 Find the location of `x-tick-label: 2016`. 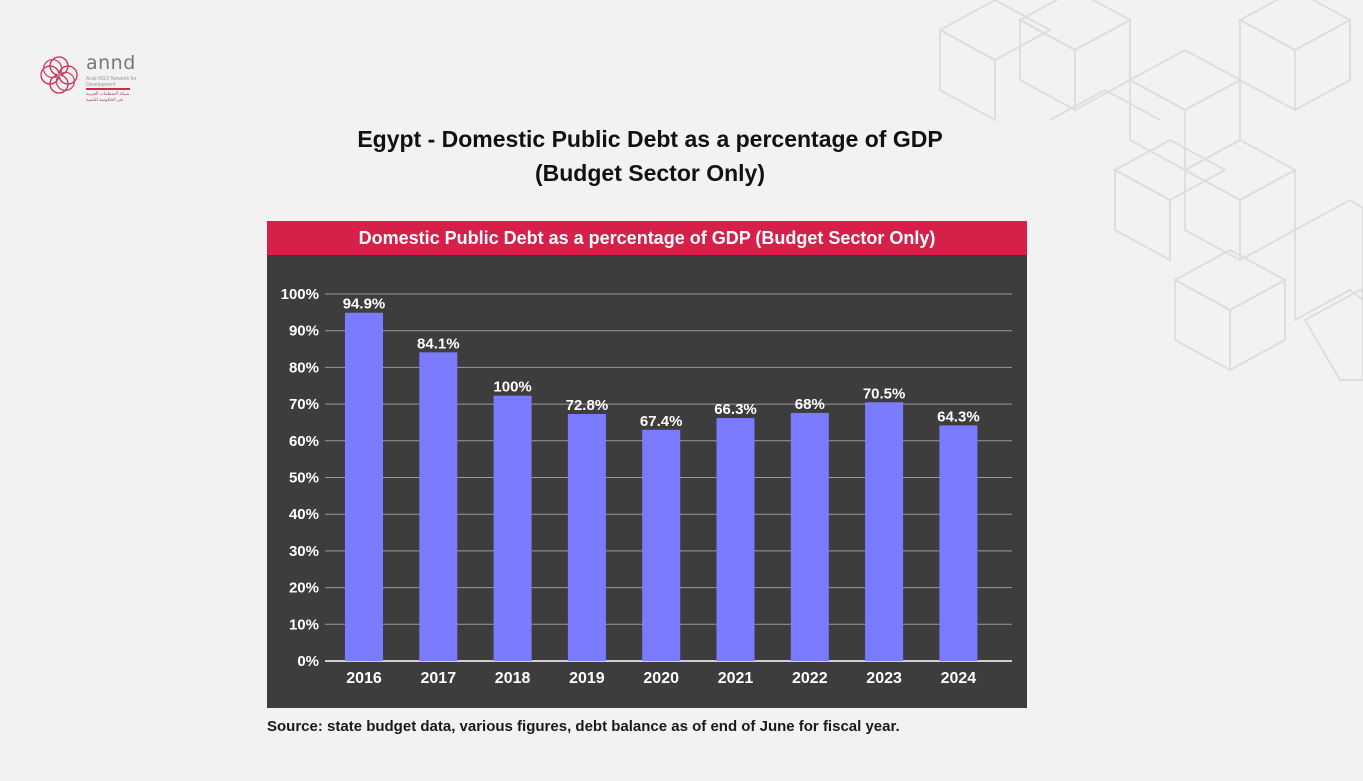

x-tick-label: 2016 is located at coordinates (364, 678).